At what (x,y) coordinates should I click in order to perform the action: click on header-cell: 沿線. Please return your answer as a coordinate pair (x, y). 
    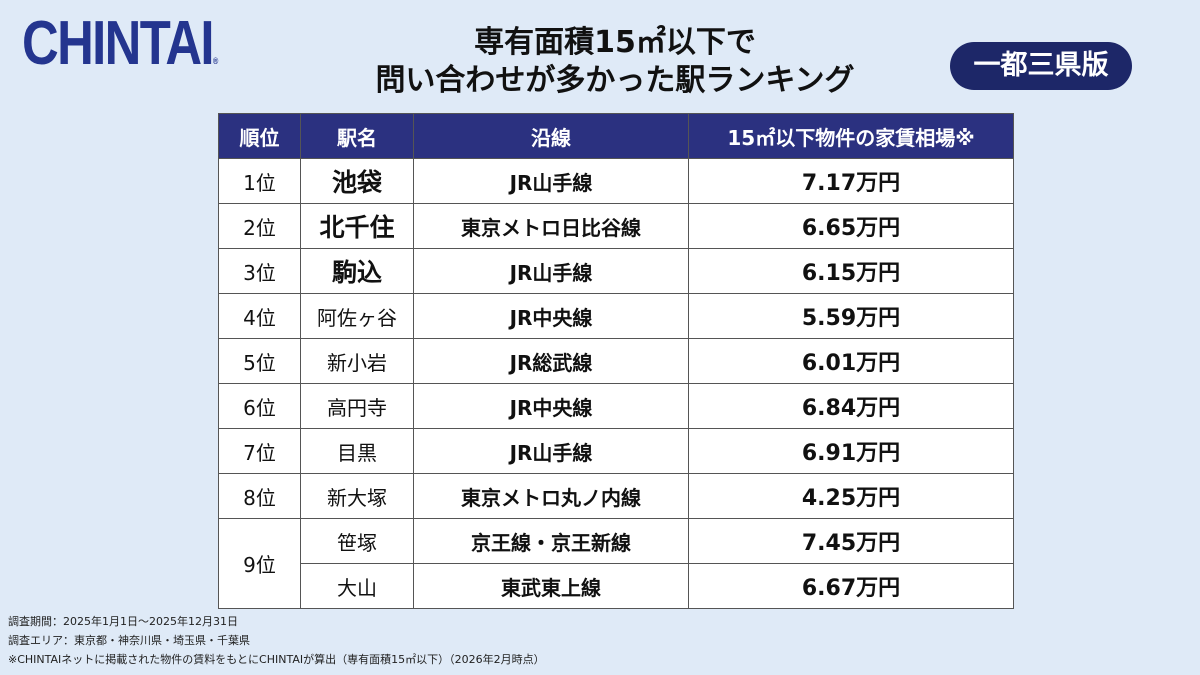
    Looking at the image, I should click on (551, 136).